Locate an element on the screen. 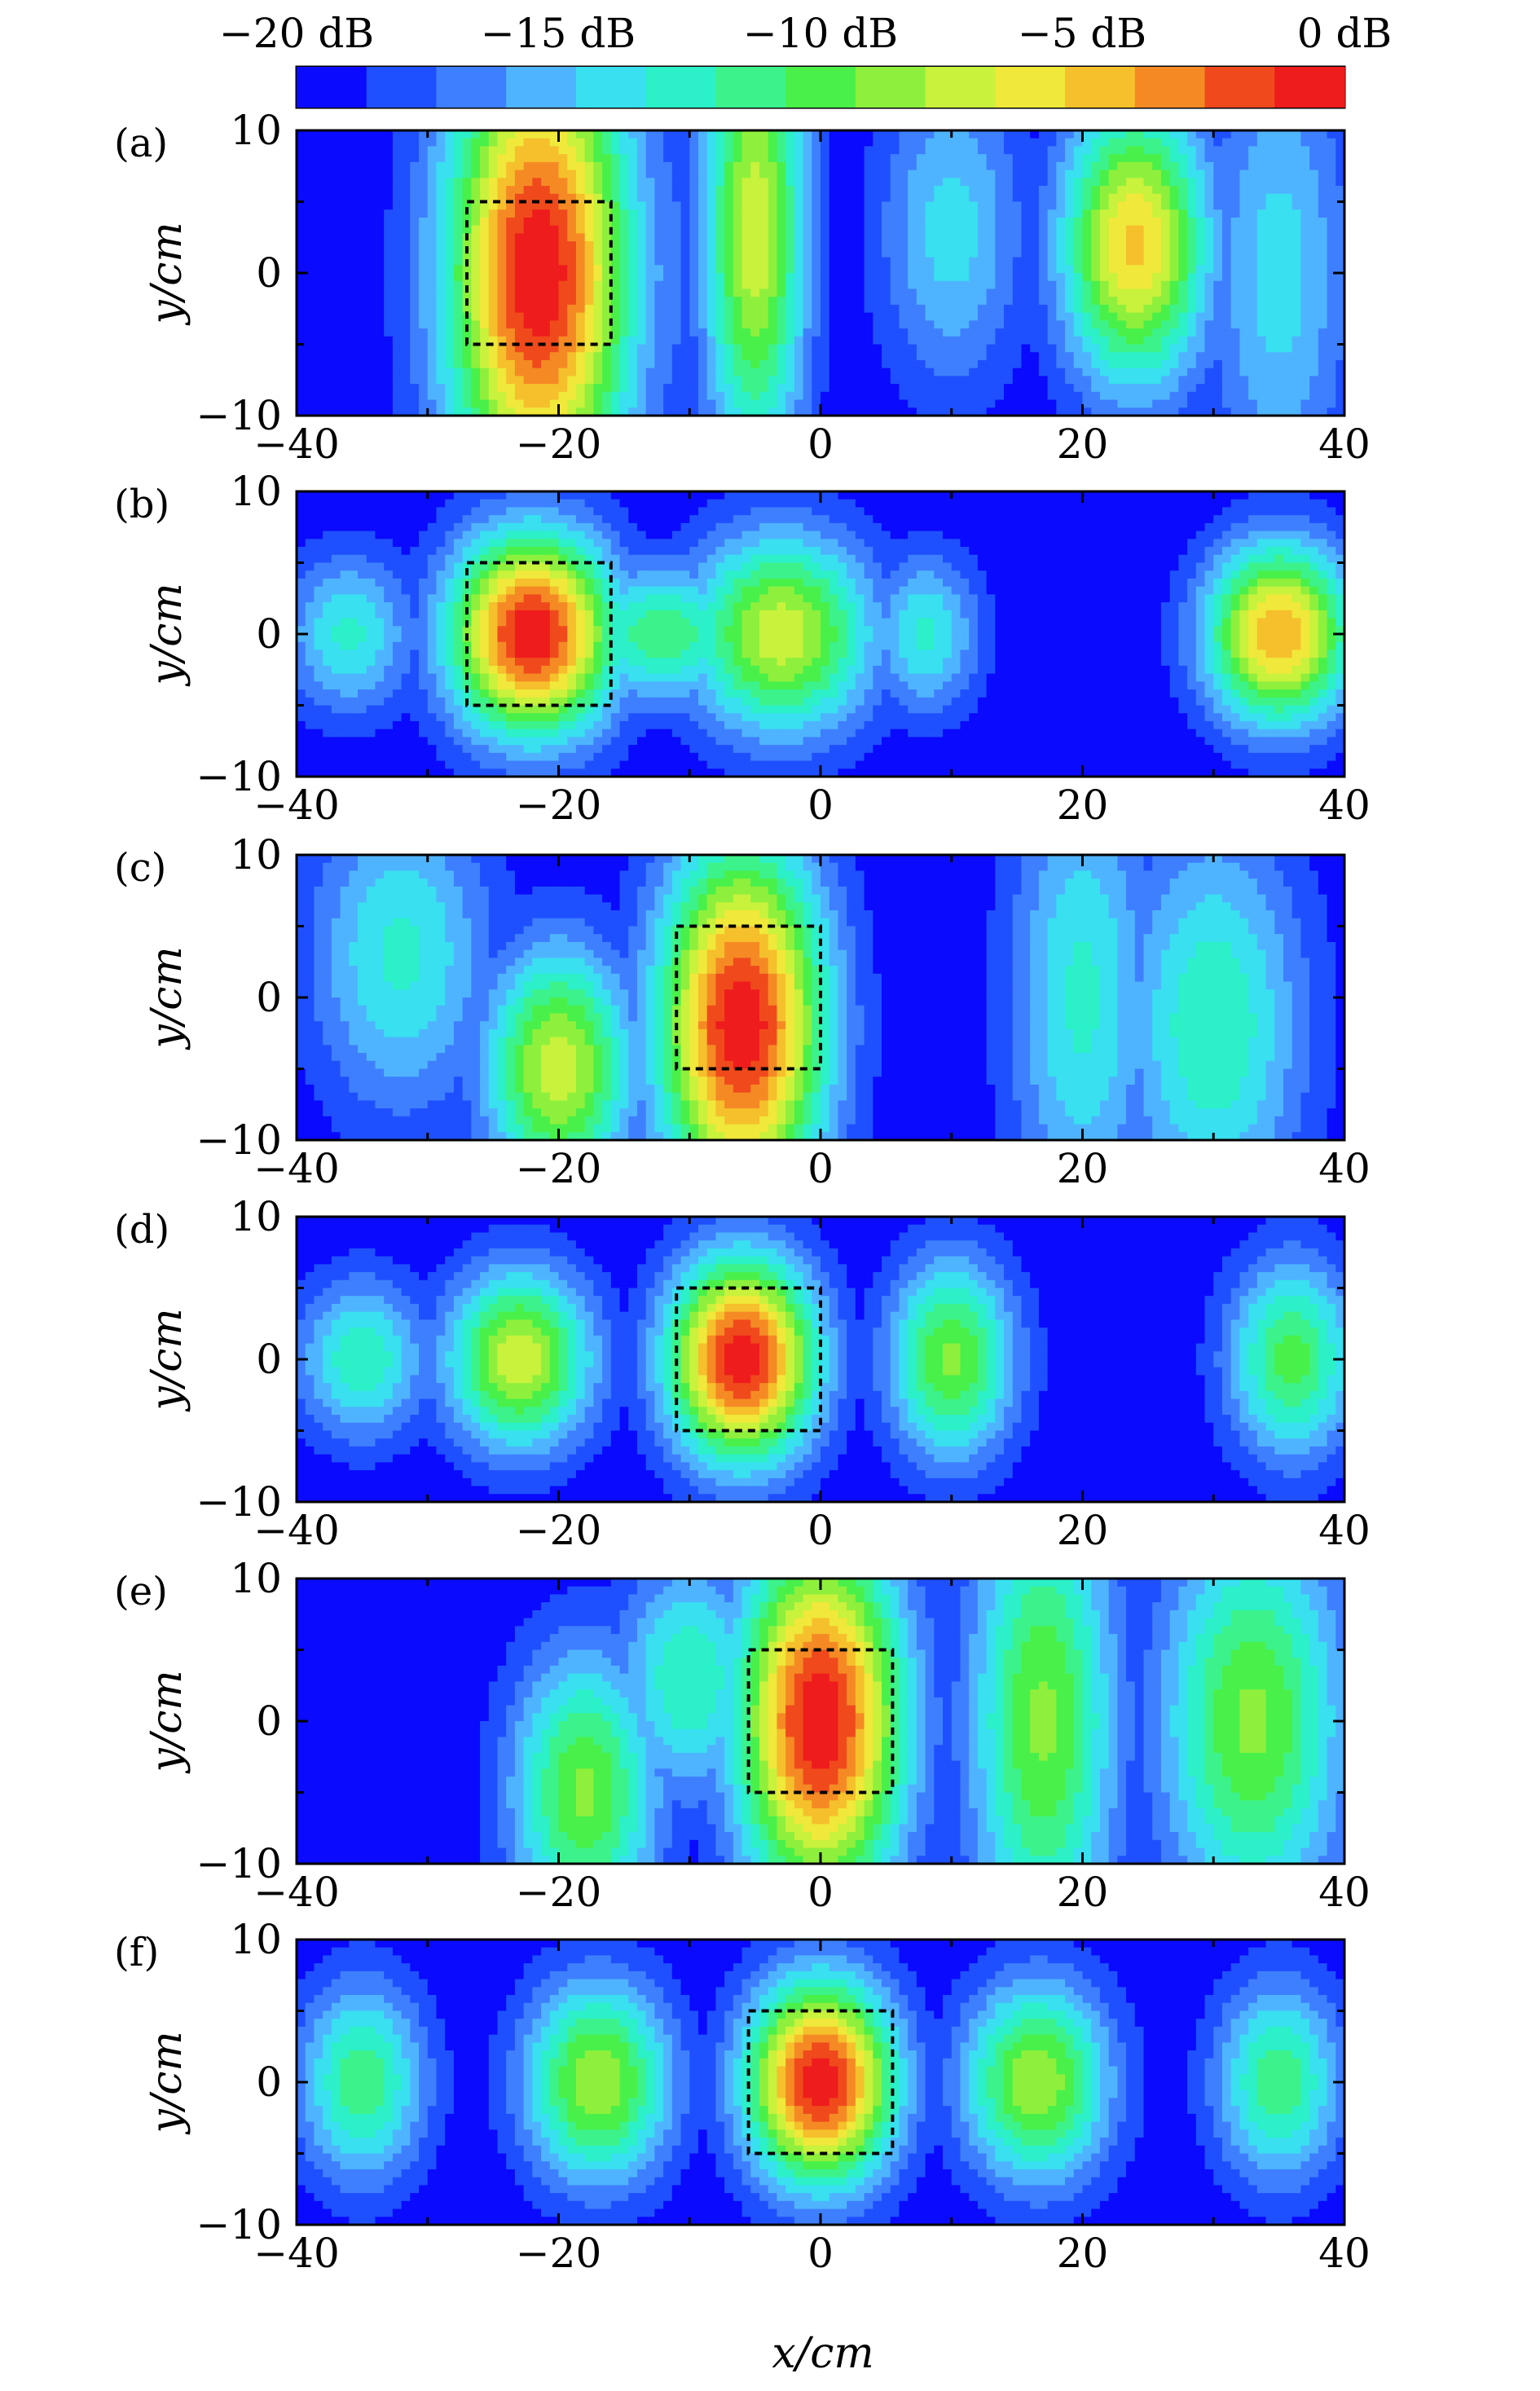  panel-tag: (f) is located at coordinates (136, 1952).